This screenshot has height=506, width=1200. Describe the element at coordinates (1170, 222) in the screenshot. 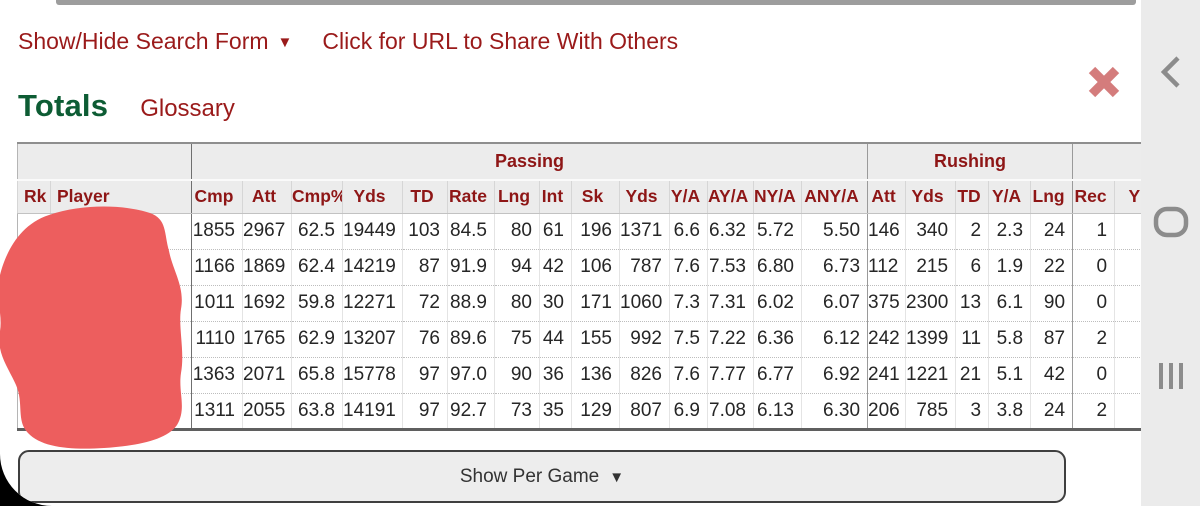

I see `nav-home-button` at that location.